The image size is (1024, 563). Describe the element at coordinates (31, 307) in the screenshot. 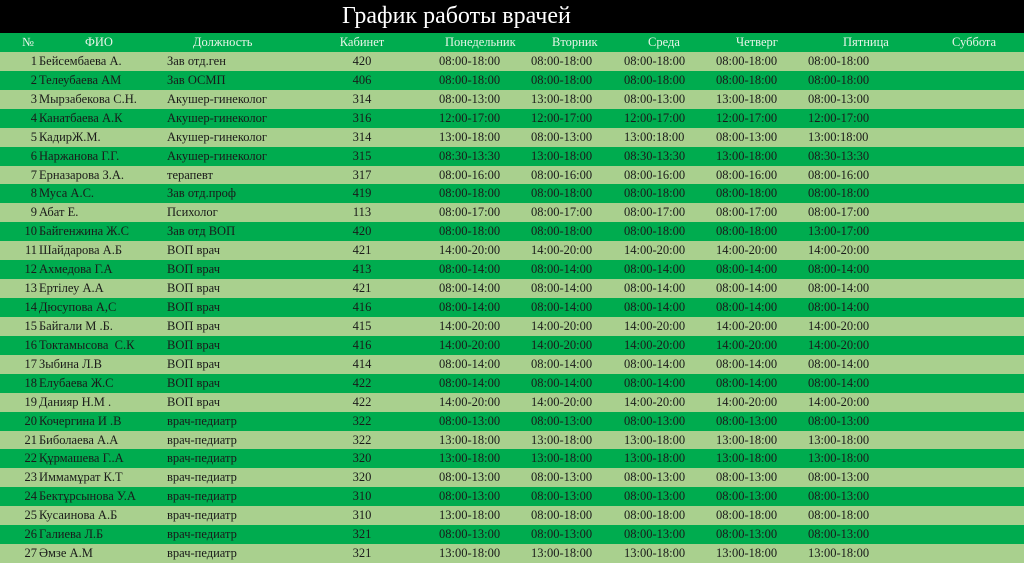

I see `row-number: 14` at that location.